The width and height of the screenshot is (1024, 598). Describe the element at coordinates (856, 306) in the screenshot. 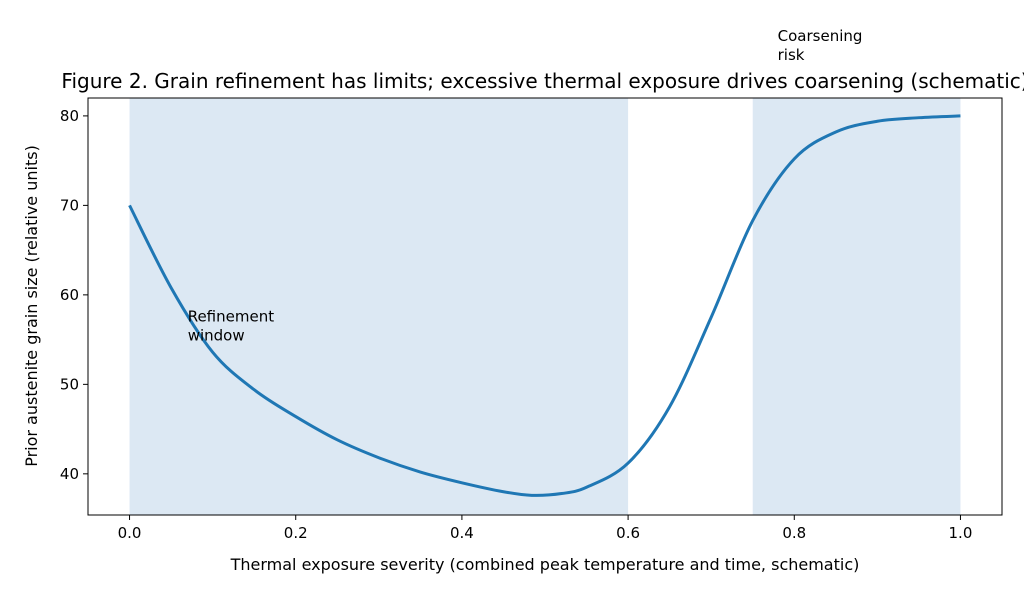

I see `shaded-region` at that location.